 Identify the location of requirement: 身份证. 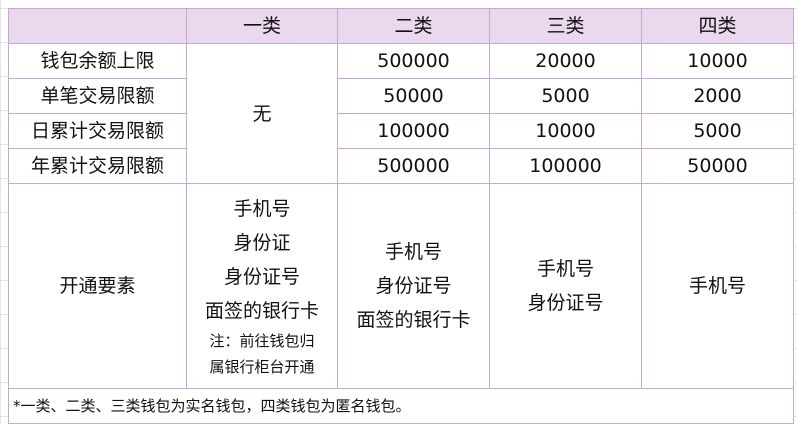
(262, 243).